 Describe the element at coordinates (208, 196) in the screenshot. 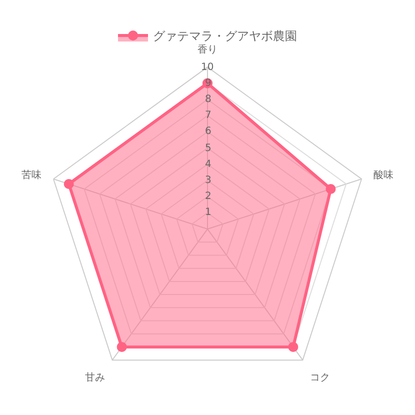

I see `y-tick-label: 2` at that location.